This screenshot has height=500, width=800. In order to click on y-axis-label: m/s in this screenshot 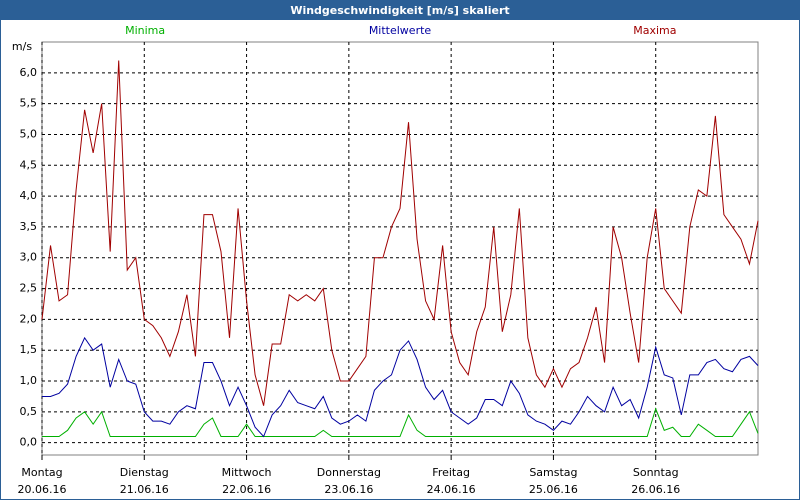, I will do `click(22, 46)`.